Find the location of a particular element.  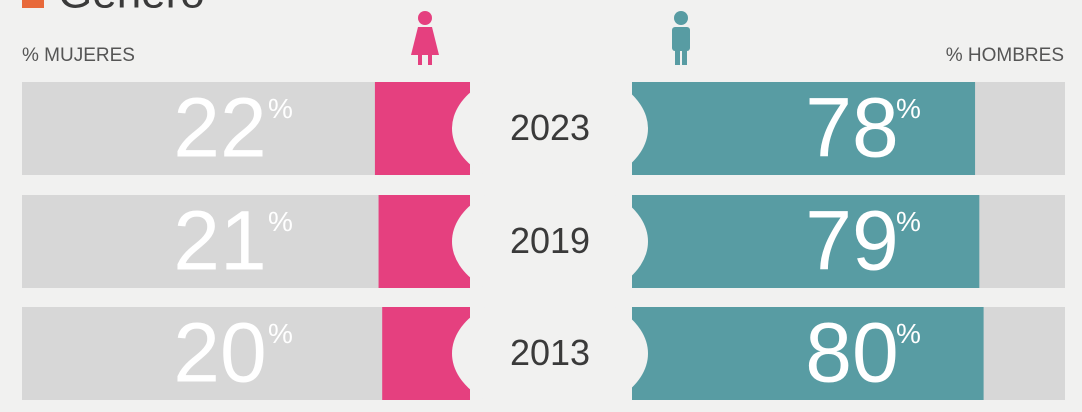

value-label: 21 is located at coordinates (219, 241).